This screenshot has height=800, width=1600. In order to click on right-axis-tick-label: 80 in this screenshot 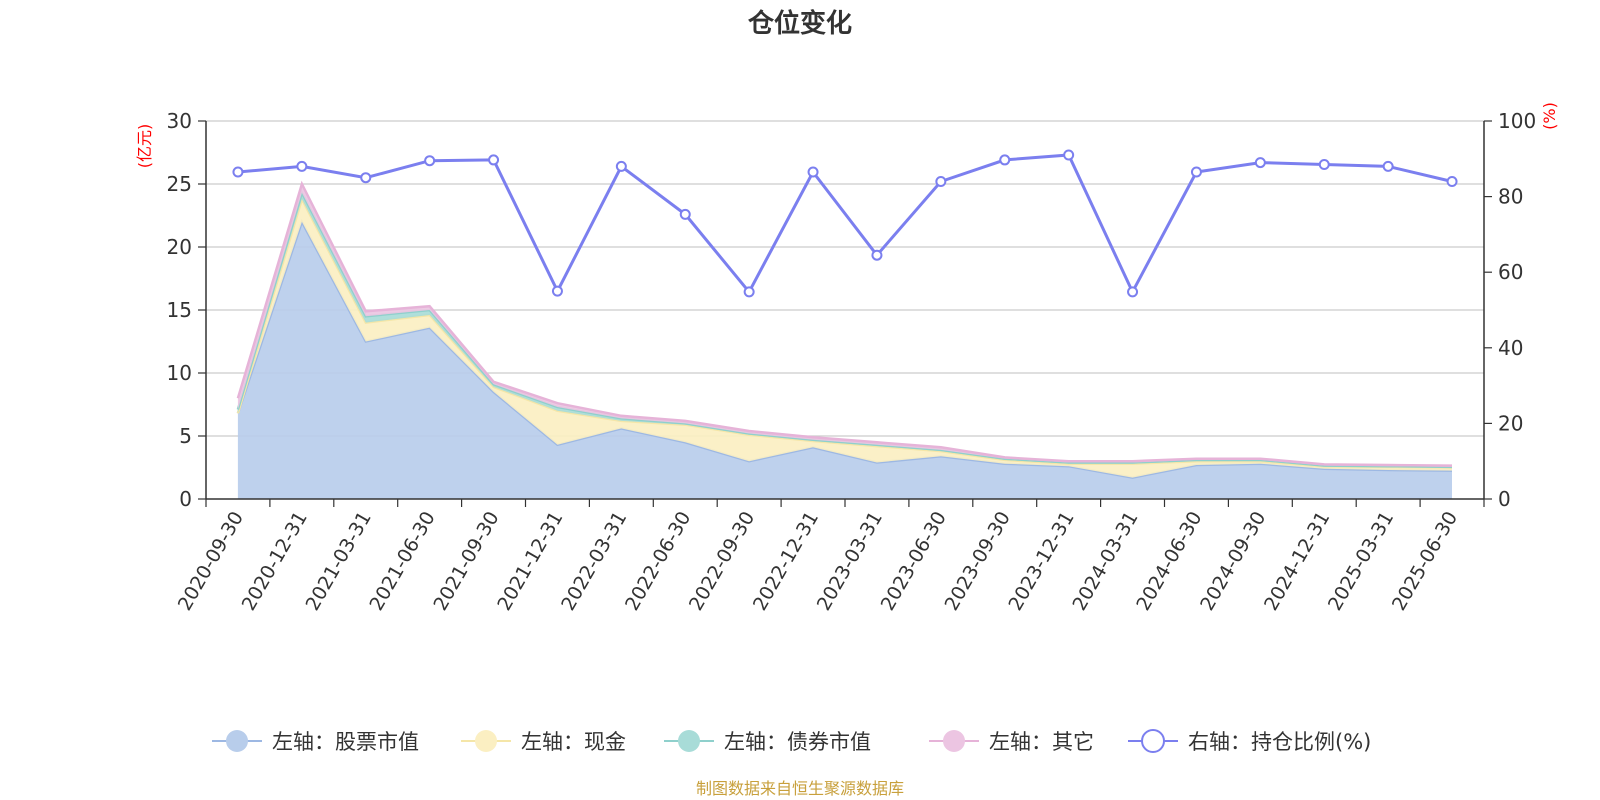, I will do `click(1510, 197)`.